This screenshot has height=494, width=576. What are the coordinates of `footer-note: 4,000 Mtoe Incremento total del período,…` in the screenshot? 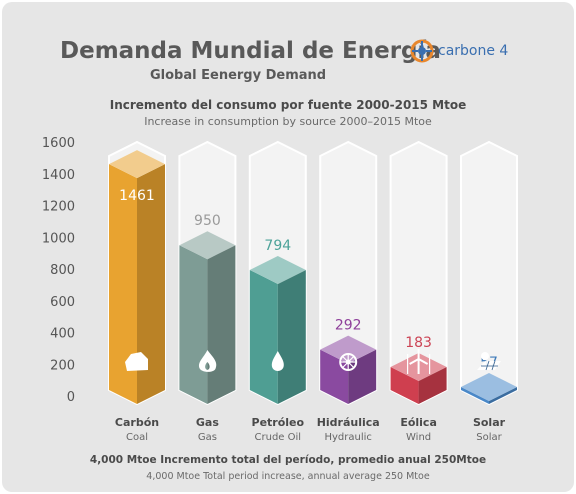 It's located at (288, 460).